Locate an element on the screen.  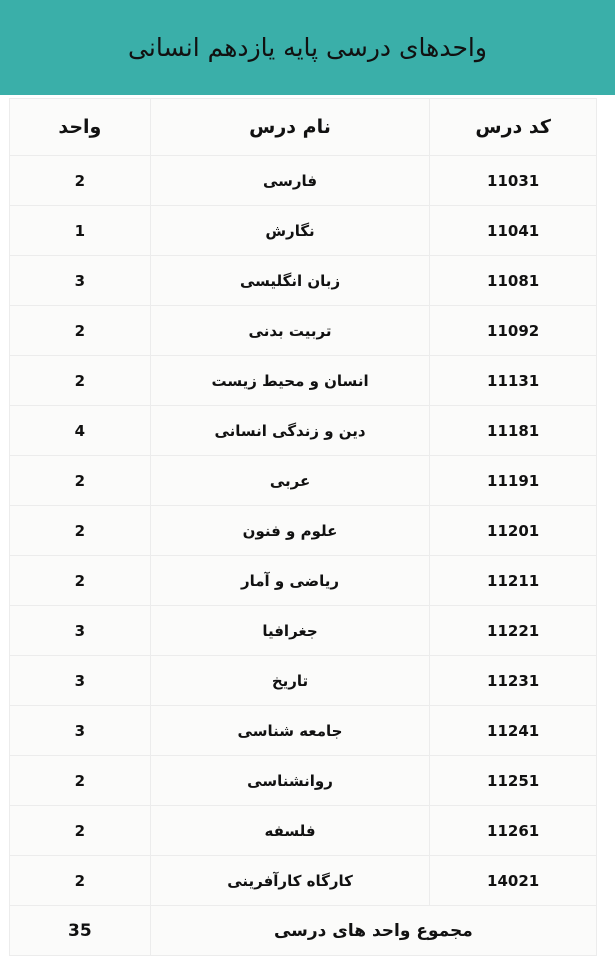
column-header-code: کد درس is located at coordinates (513, 127).